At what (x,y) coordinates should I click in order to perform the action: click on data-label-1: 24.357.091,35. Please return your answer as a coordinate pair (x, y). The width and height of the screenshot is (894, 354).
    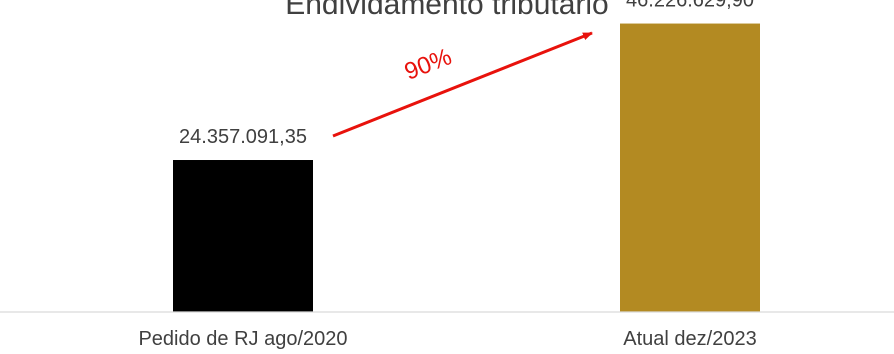
    Looking at the image, I should click on (243, 137).